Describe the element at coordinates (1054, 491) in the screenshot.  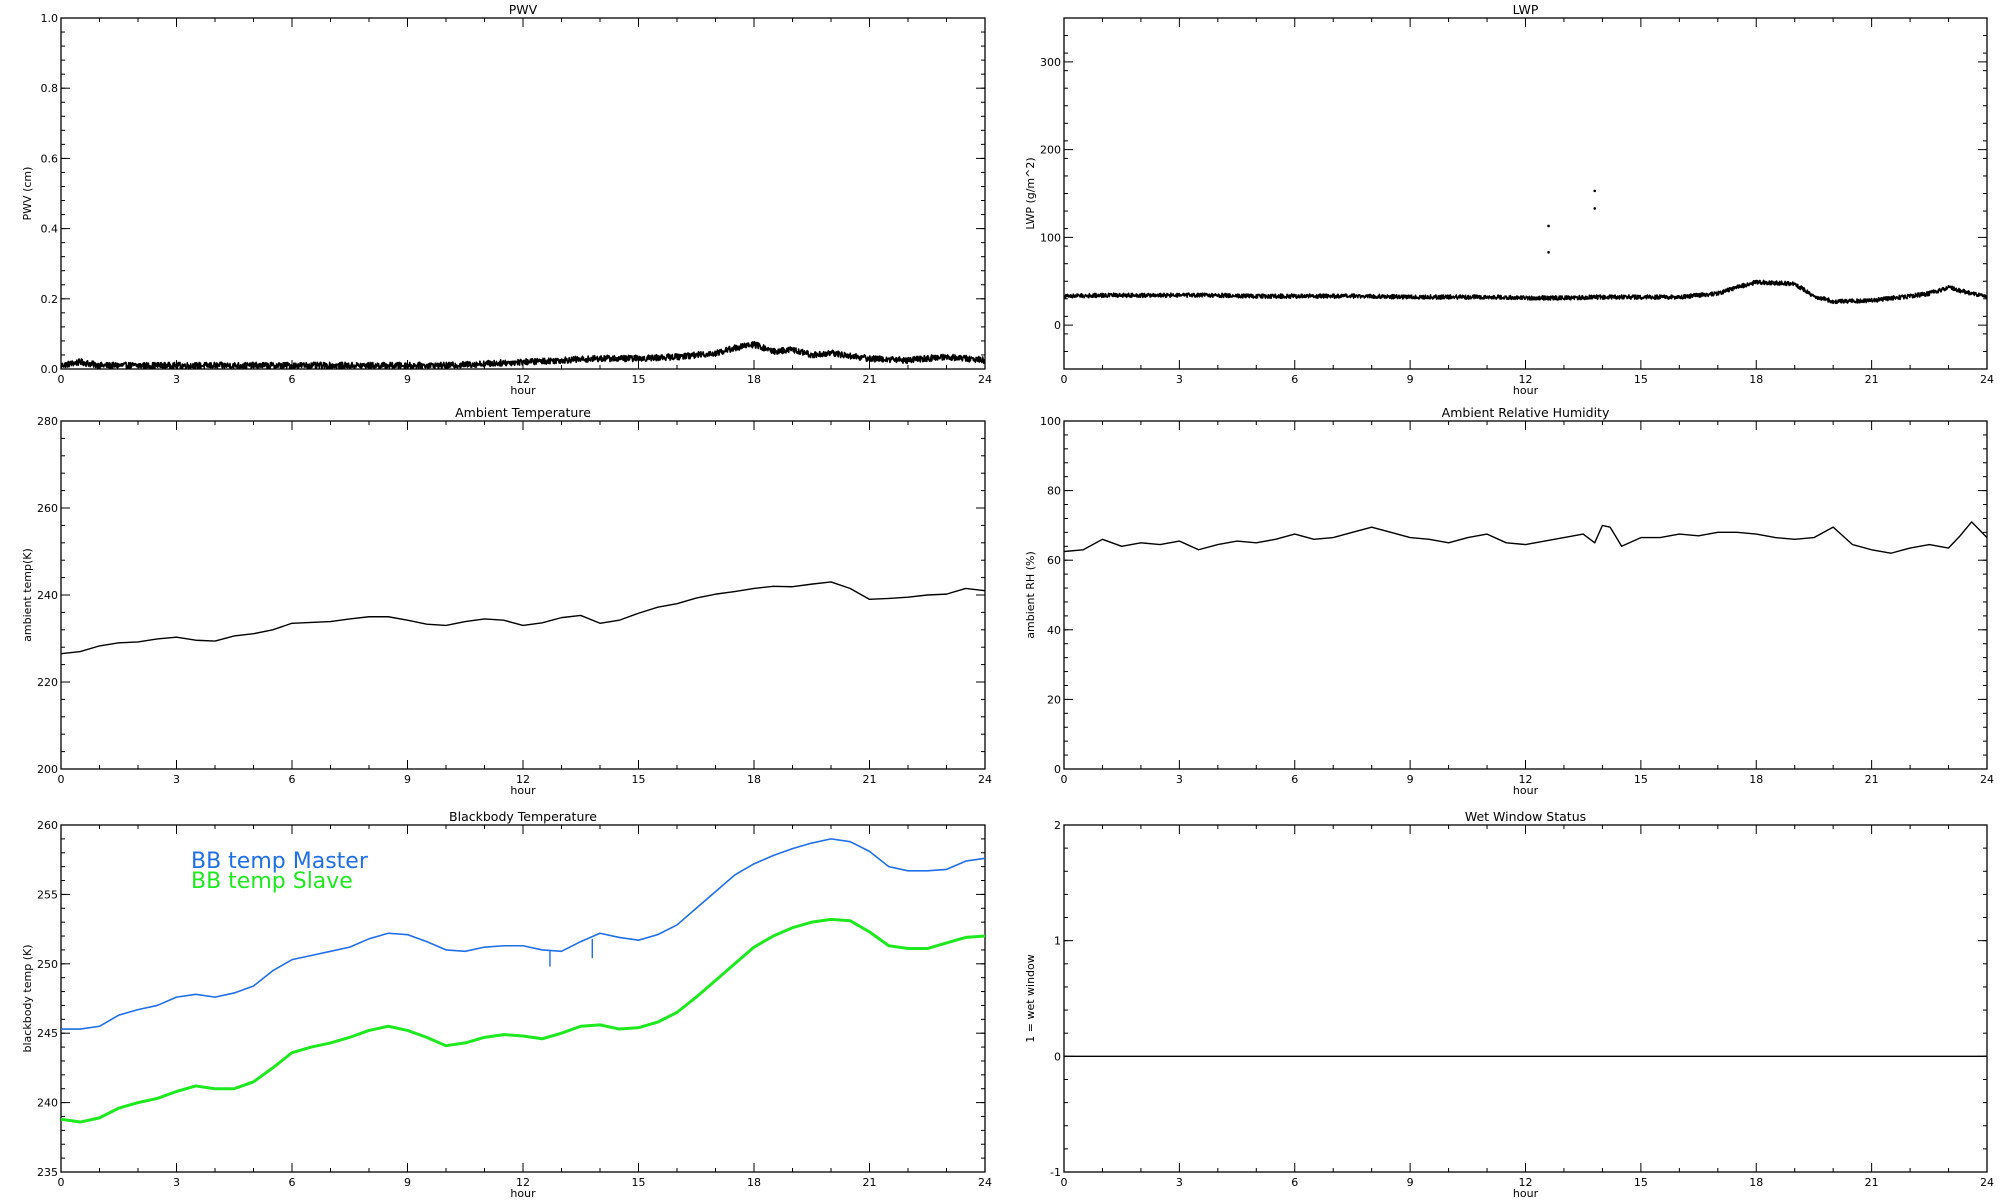
I see `y-tick-label: 80` at that location.